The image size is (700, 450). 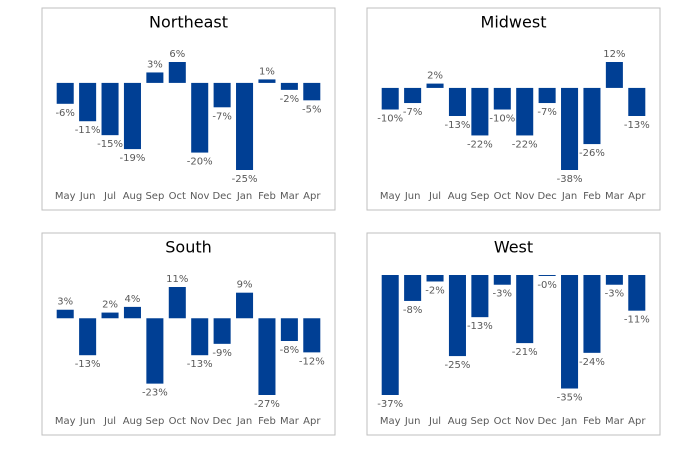 I want to click on data-label: -37%, so click(x=390, y=404).